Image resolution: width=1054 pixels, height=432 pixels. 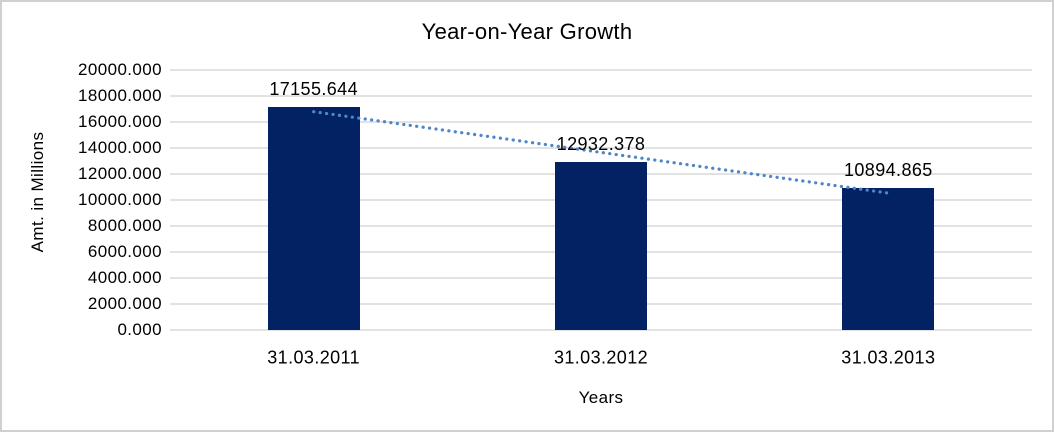 What do you see at coordinates (314, 357) in the screenshot?
I see `x-category-label: 31.03.2011` at bounding box center [314, 357].